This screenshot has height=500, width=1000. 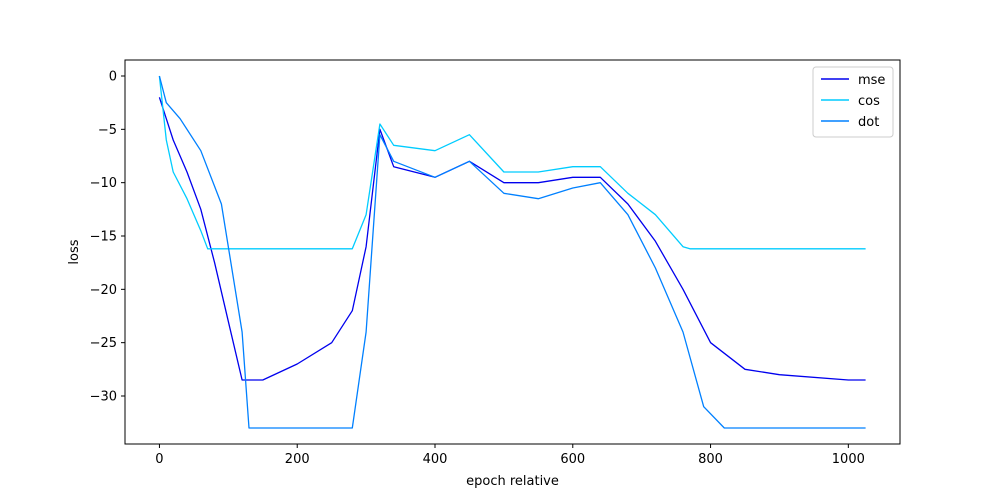 What do you see at coordinates (868, 122) in the screenshot?
I see `legend-label-dot: dot` at bounding box center [868, 122].